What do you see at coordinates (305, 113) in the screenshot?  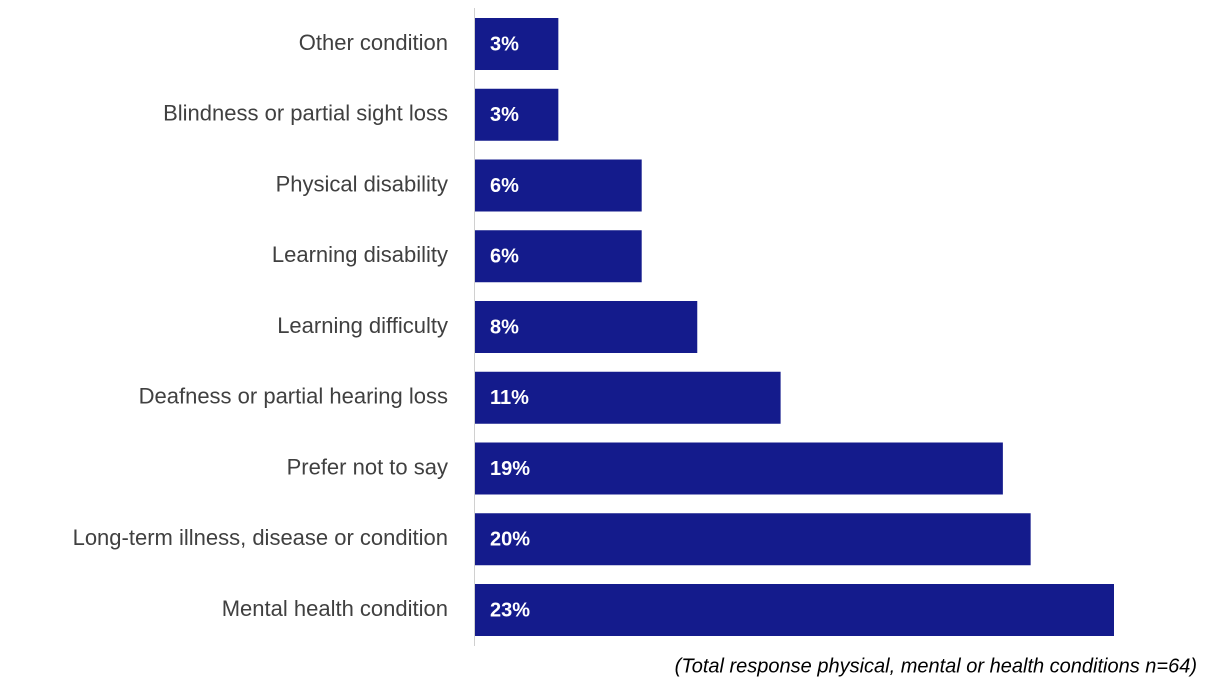 I see `category-label: Blindness or partial sight loss` at bounding box center [305, 113].